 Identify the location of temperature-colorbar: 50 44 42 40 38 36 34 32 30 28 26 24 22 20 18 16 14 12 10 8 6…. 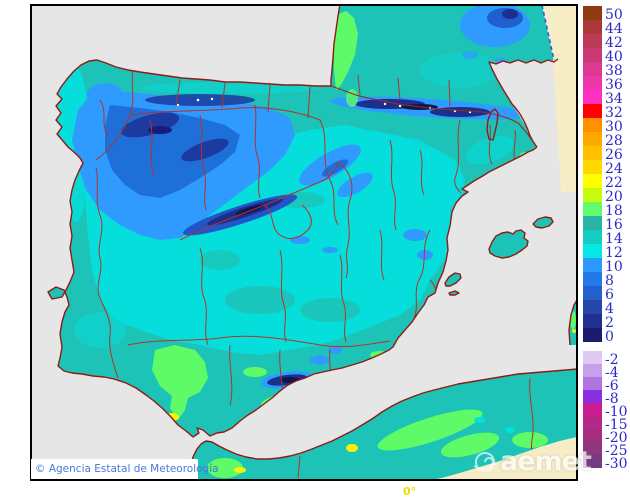
(606, 239).